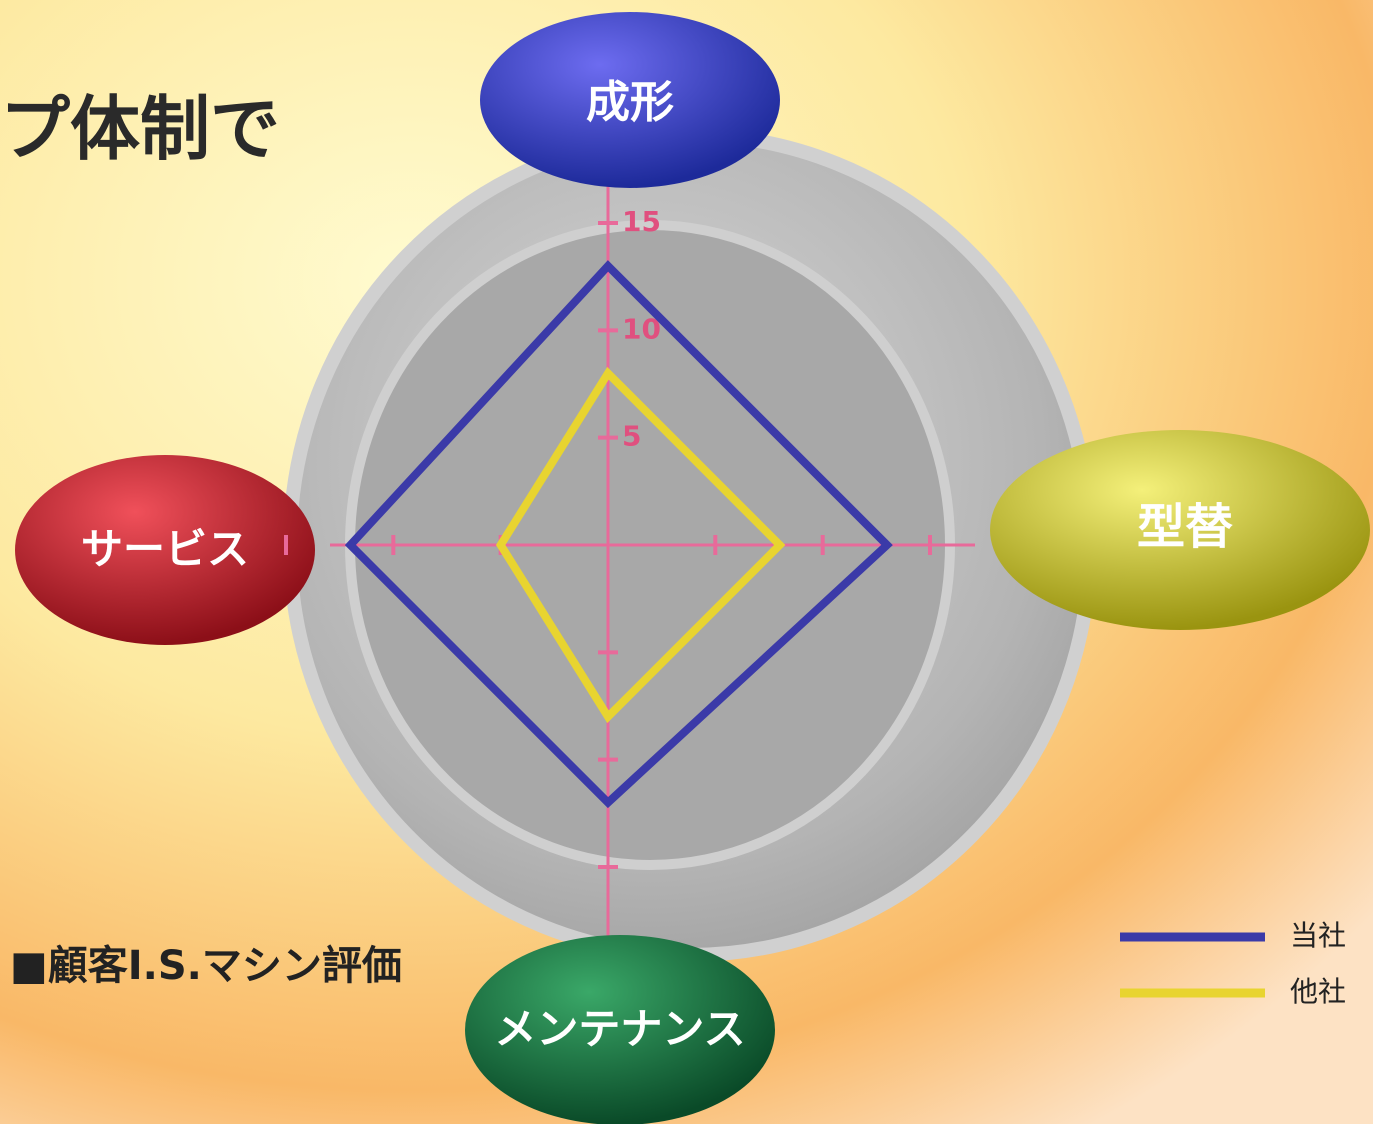 The image size is (1373, 1124). Describe the element at coordinates (1318, 935) in the screenshot. I see `legend-label: 当社` at that location.